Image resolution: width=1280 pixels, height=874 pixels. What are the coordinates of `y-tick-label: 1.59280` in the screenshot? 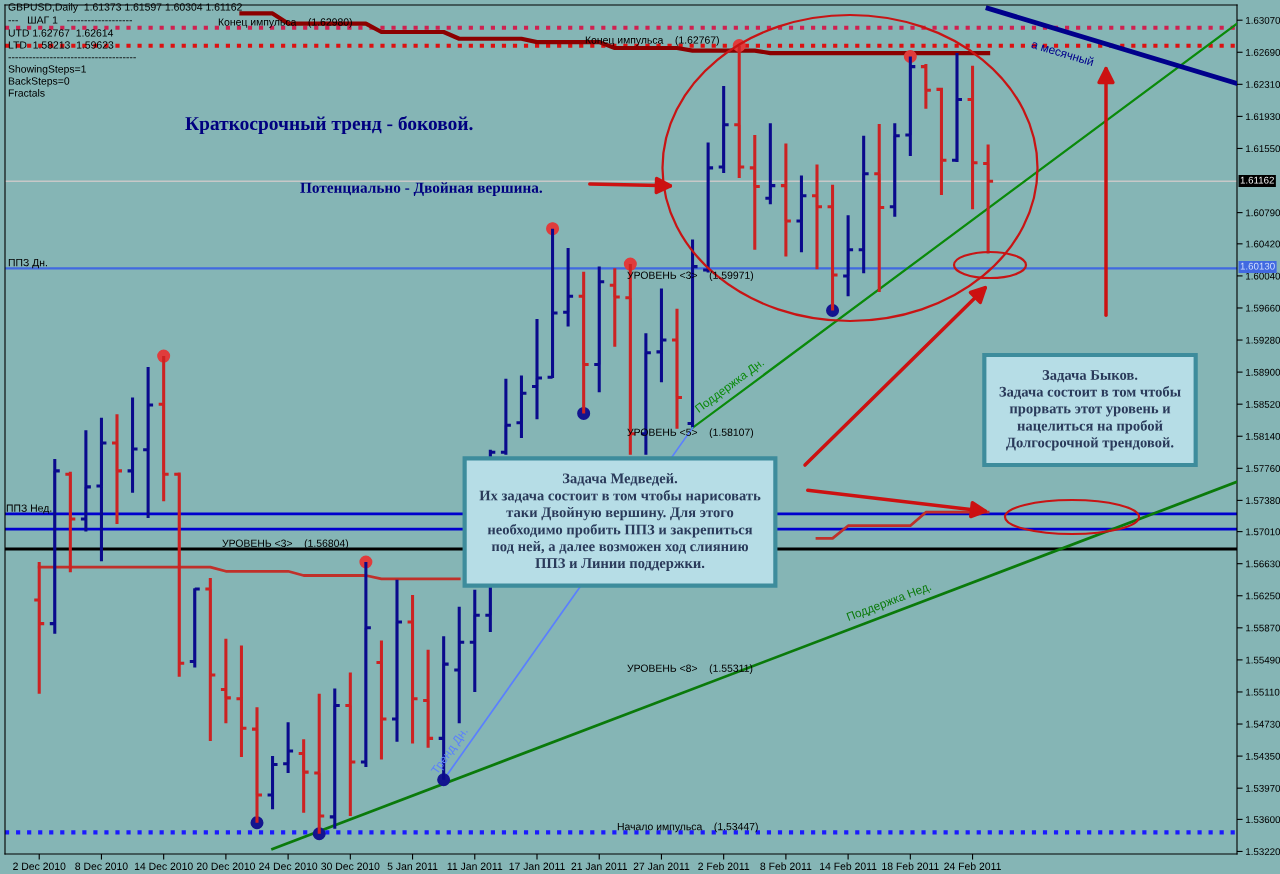 It's located at (1263, 340).